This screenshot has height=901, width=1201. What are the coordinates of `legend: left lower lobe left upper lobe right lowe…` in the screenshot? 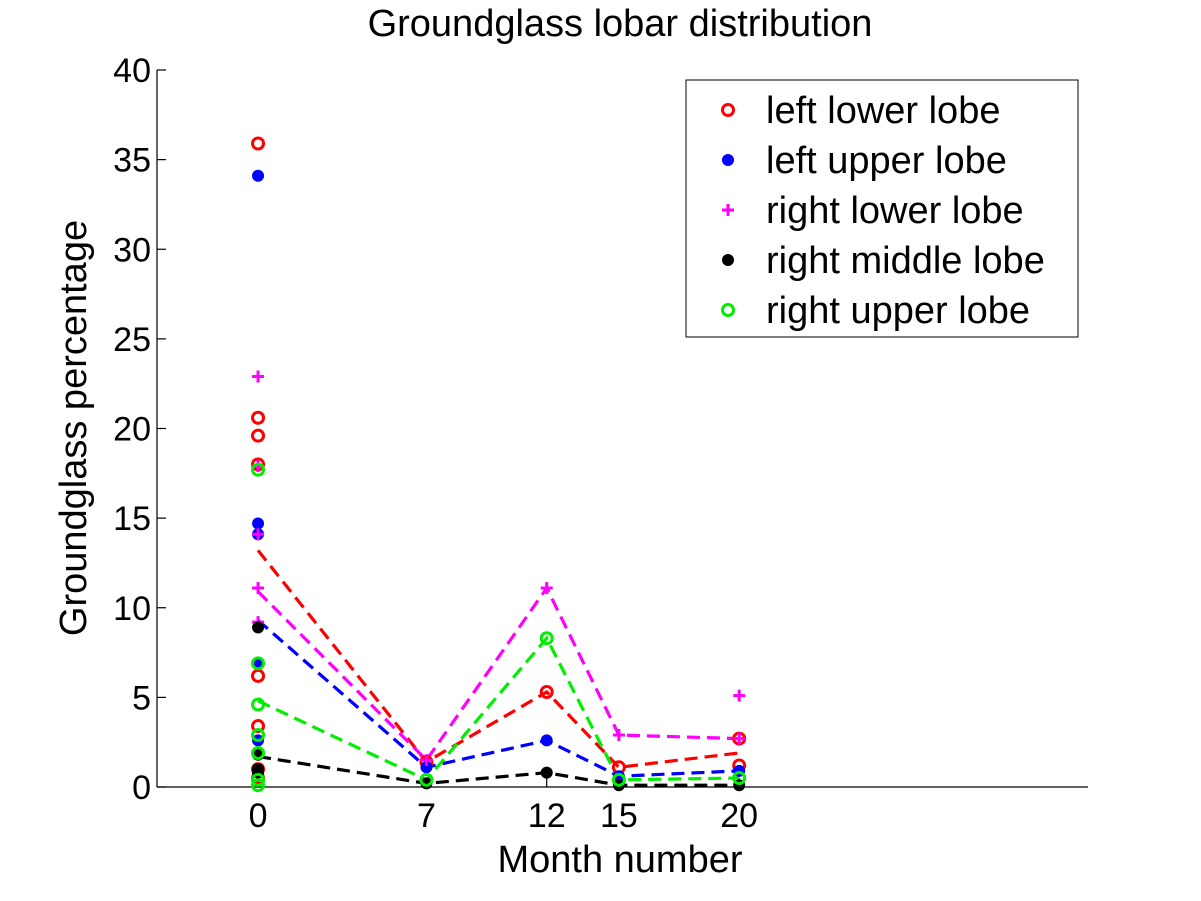 It's located at (882, 208).